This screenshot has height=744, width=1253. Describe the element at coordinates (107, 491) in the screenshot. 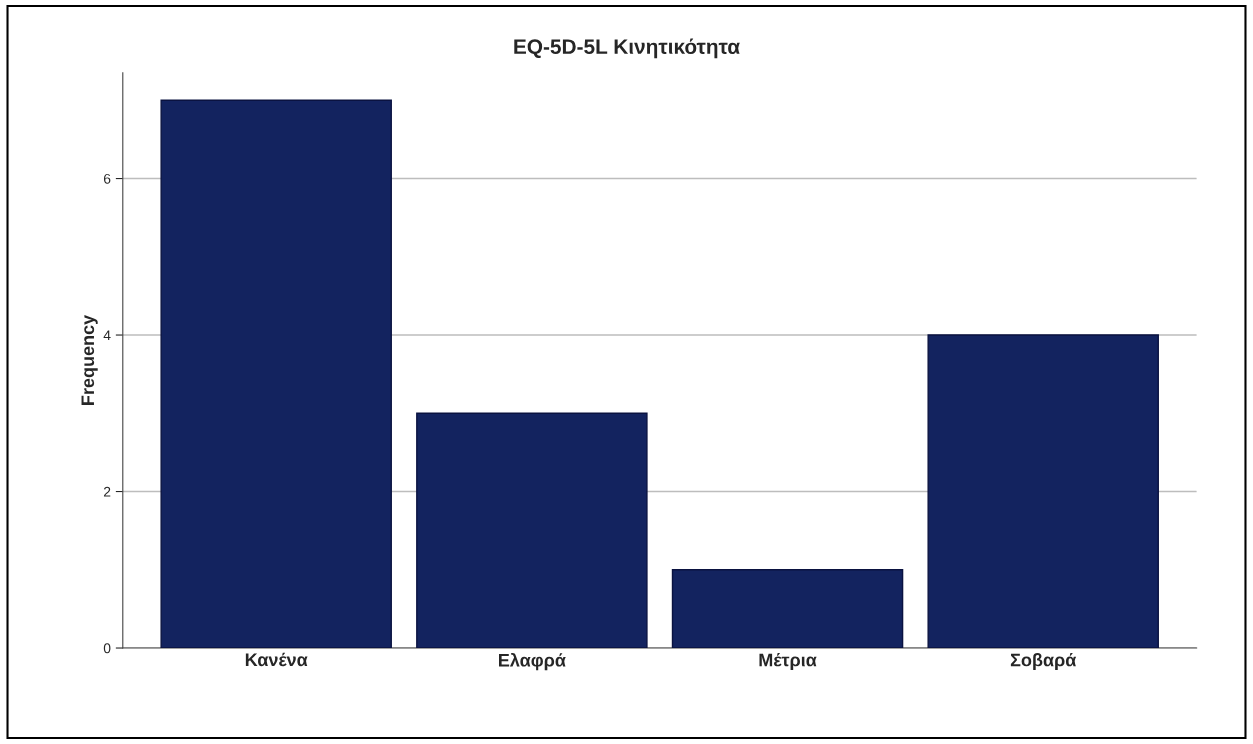

I see `y-tick-label: 2` at that location.